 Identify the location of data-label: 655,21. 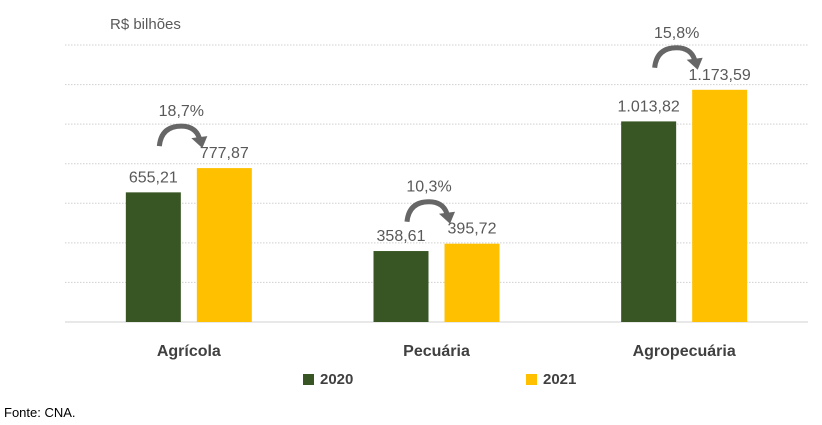
(153, 177).